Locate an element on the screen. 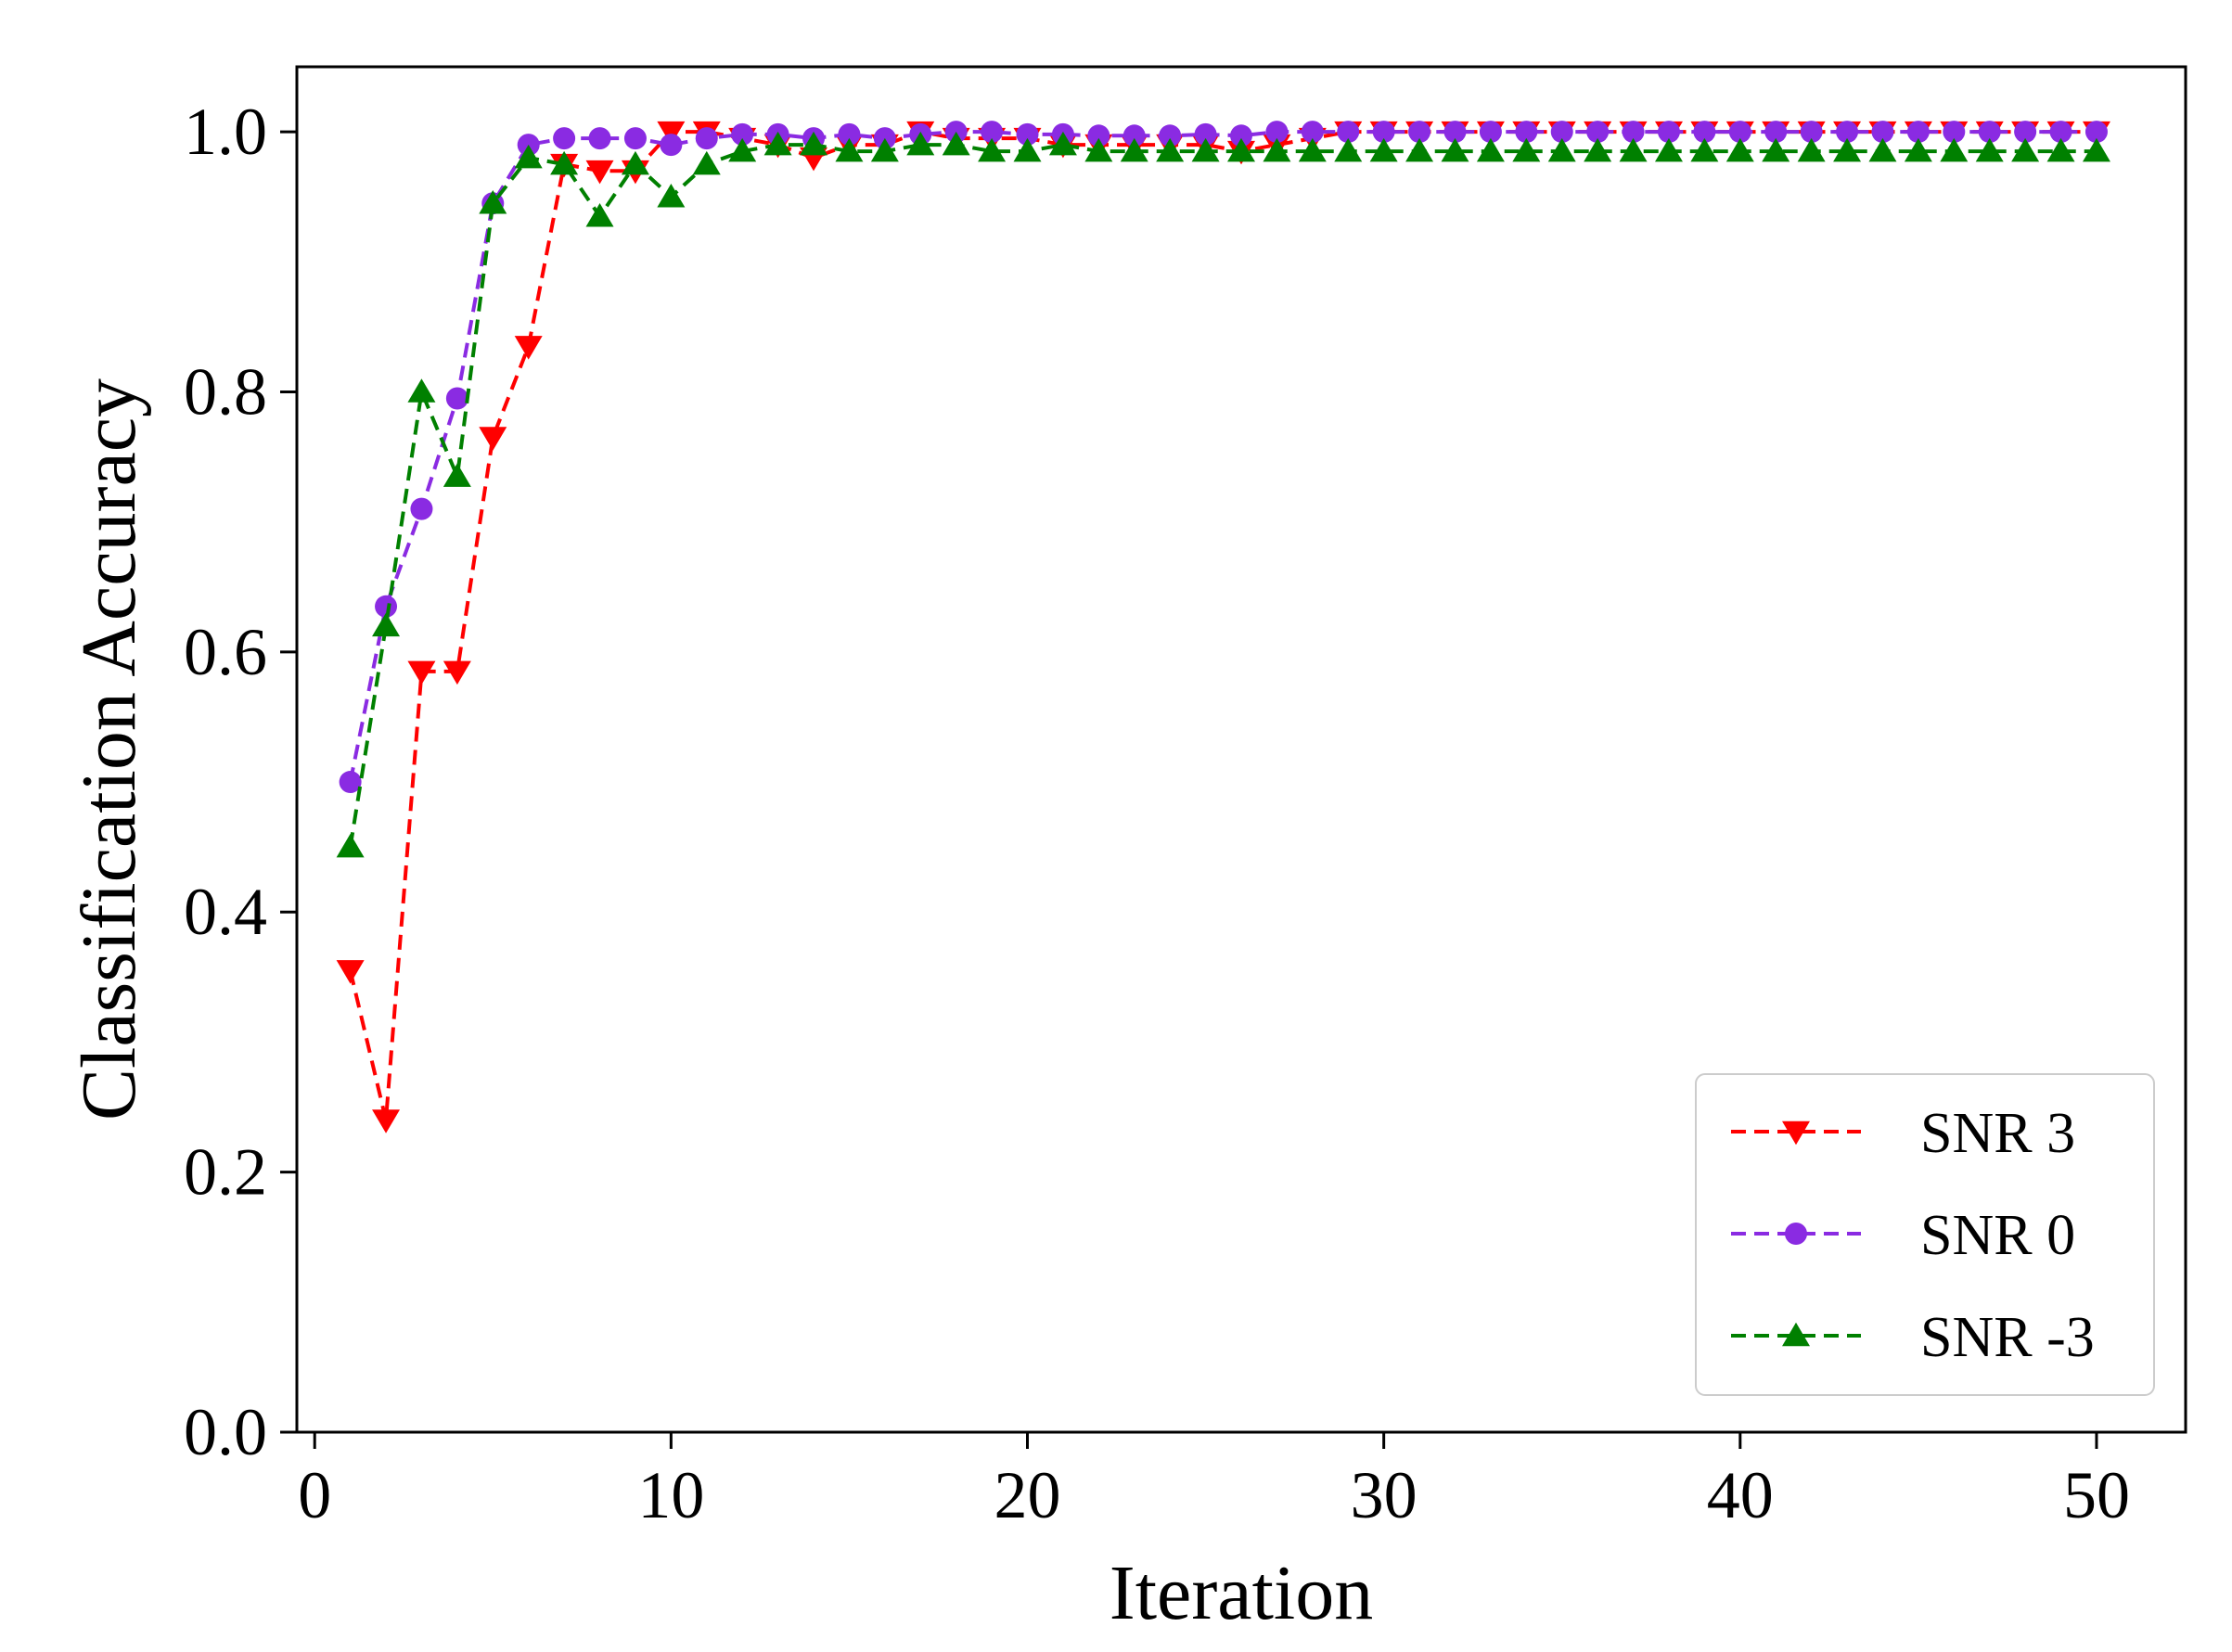 This screenshot has width=2232, height=1652. x-tick-label: 10 is located at coordinates (670, 1495).